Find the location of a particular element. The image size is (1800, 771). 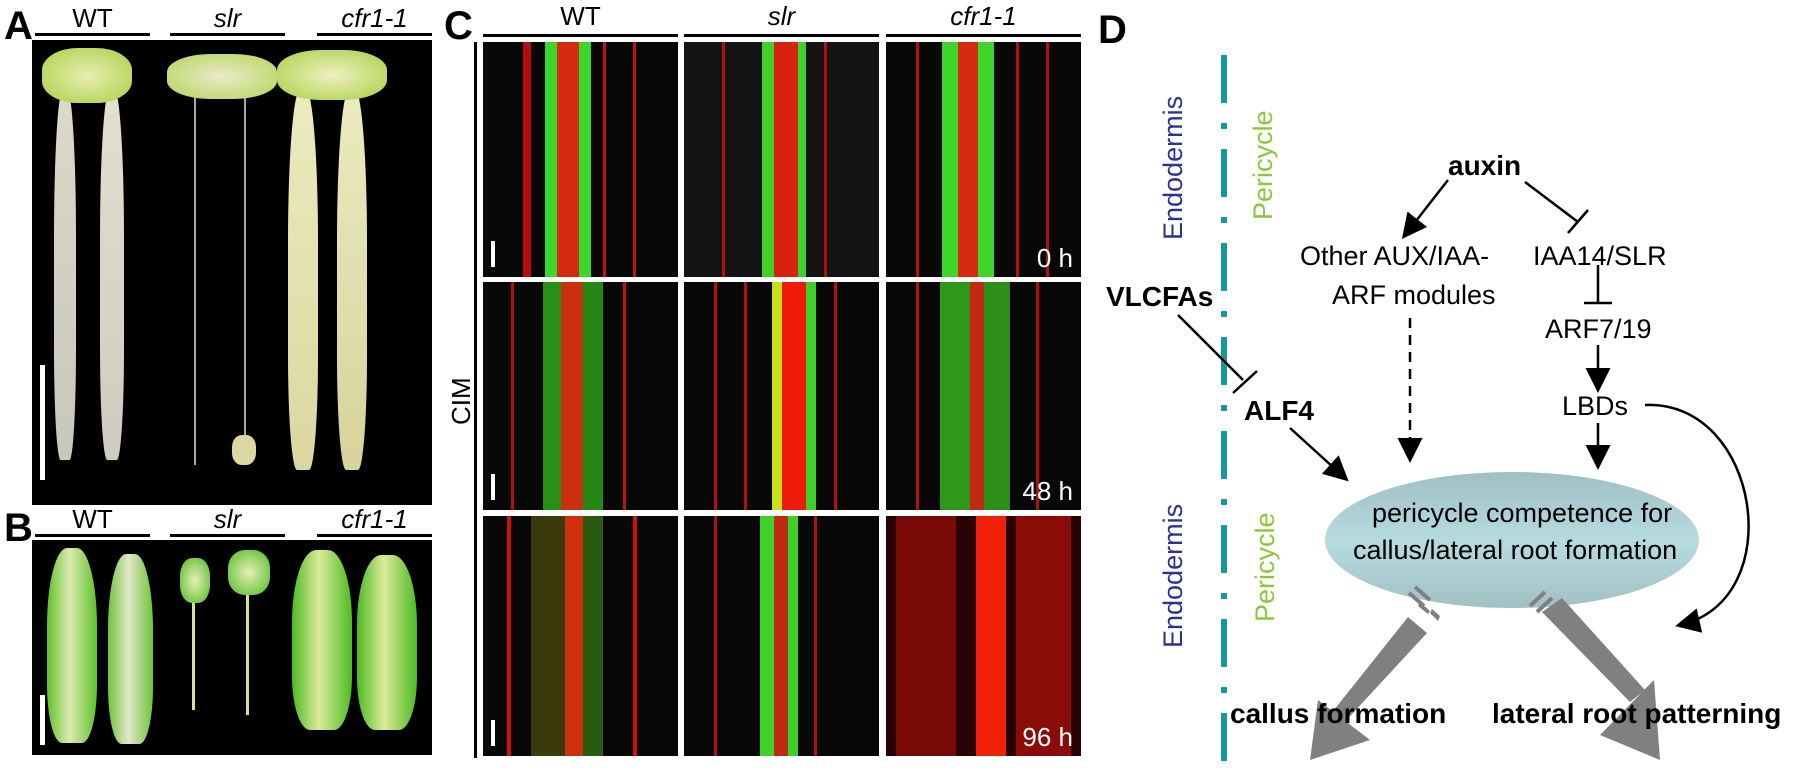

panel-a-photo is located at coordinates (232, 272).